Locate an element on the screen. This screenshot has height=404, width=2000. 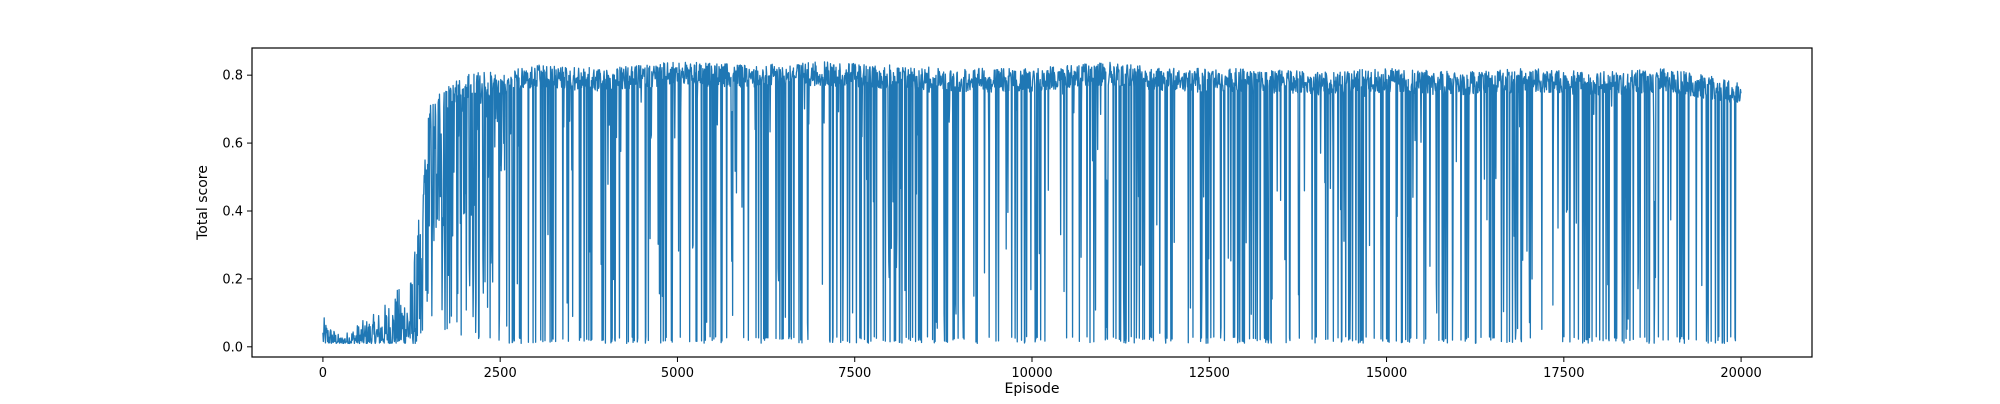
y-axis-label: Total score is located at coordinates (203, 203).